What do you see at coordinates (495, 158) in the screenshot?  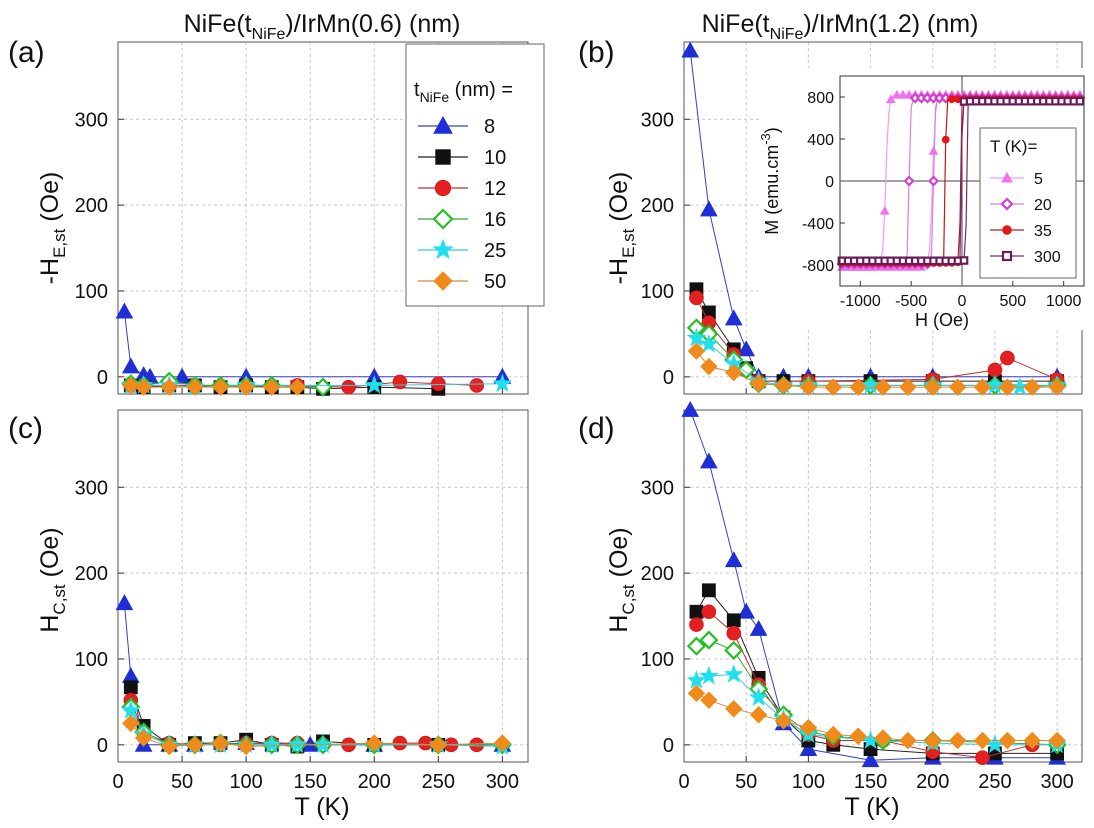 I see `legend-label-10: 10` at bounding box center [495, 158].